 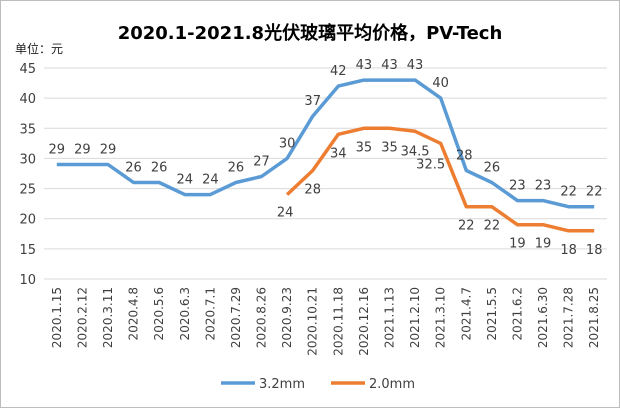 What do you see at coordinates (312, 101) in the screenshot?
I see `data-label: 37` at bounding box center [312, 101].